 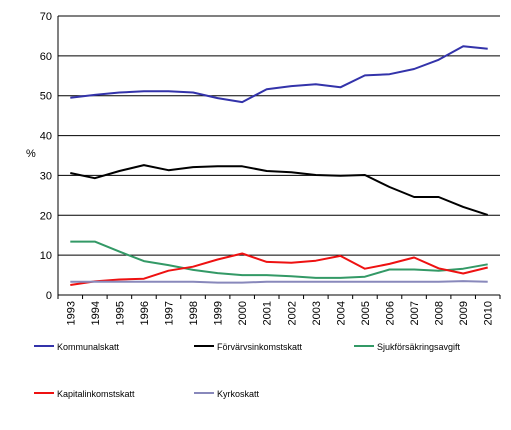 I want to click on y-tick-label: 30, so click(x=46, y=176).